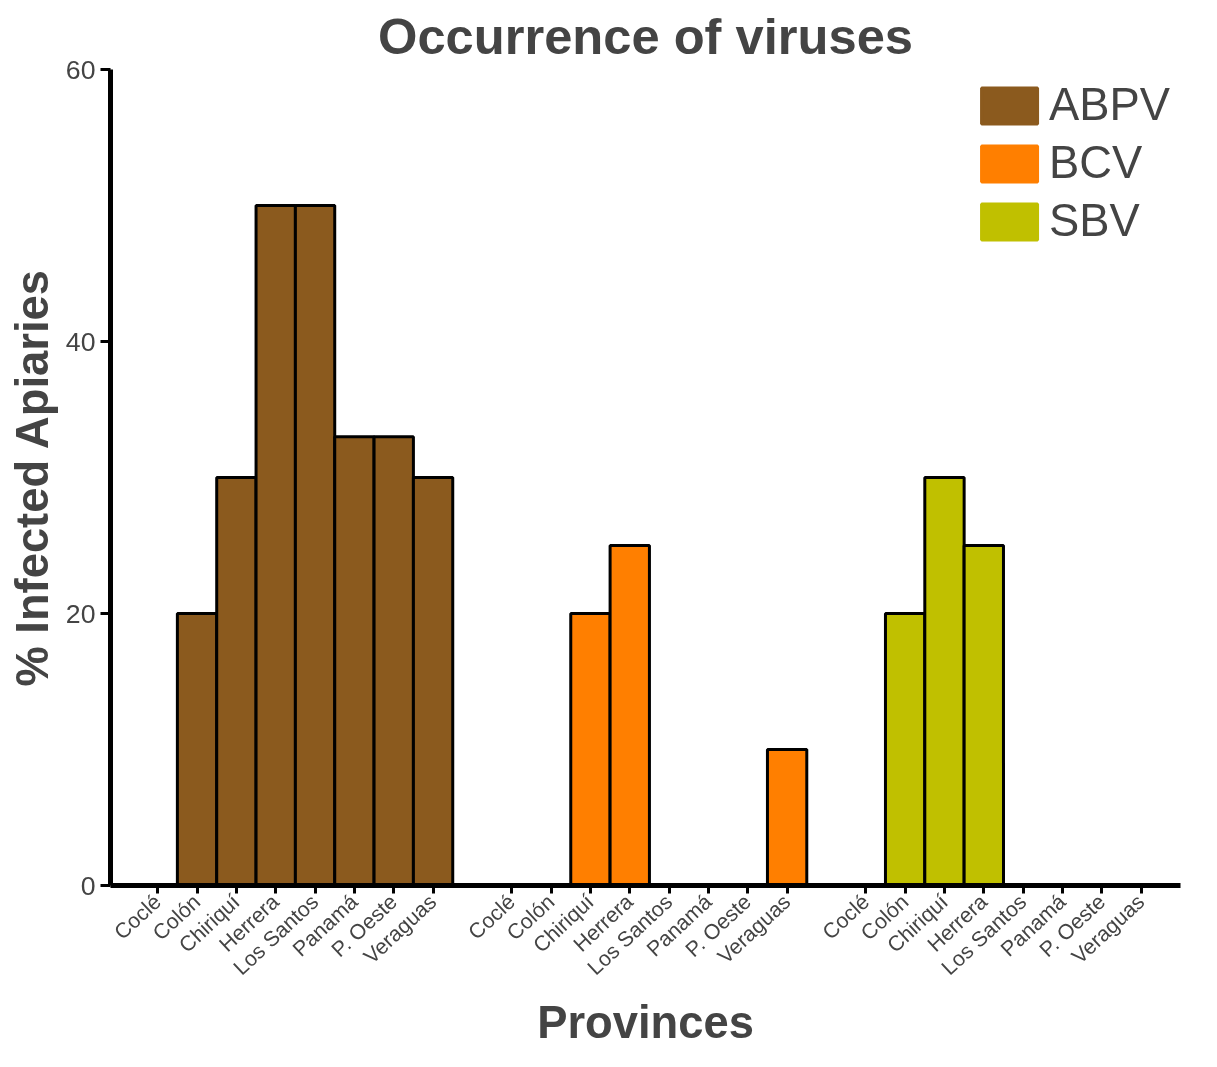 The height and width of the screenshot is (1067, 1217). What do you see at coordinates (645, 36) in the screenshot?
I see `chart-title: Occurrence of viruses` at bounding box center [645, 36].